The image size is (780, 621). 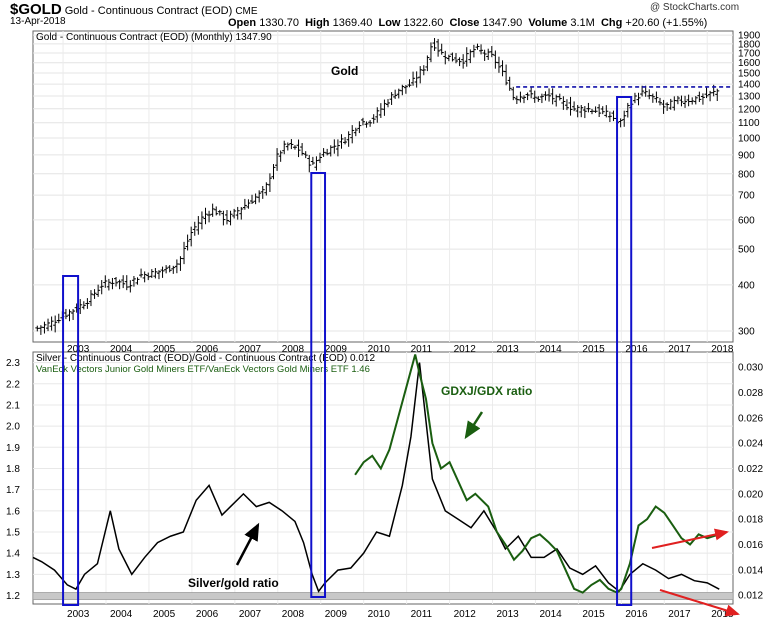 I want to click on gold-x-tick: 2012, so click(x=465, y=349).